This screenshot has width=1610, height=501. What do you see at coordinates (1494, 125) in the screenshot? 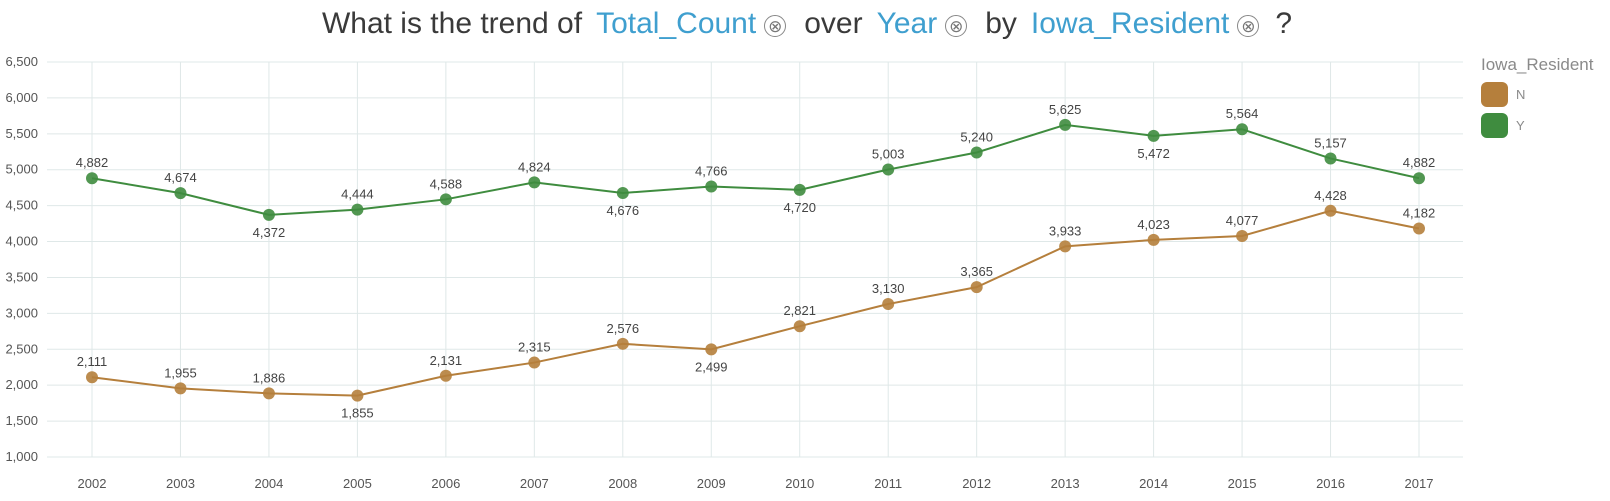
I see `legend-swatch-y` at bounding box center [1494, 125].